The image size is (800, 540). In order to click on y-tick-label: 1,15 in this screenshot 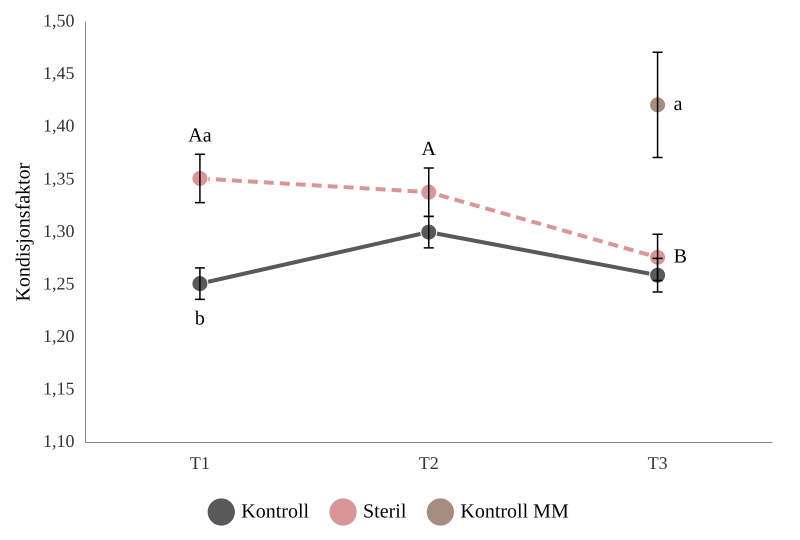, I will do `click(58, 388)`.